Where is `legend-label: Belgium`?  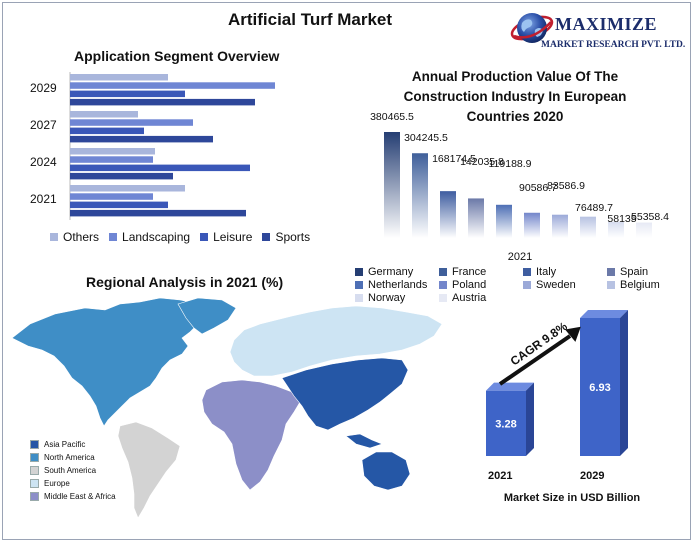
legend-label: Belgium is located at coordinates (640, 285).